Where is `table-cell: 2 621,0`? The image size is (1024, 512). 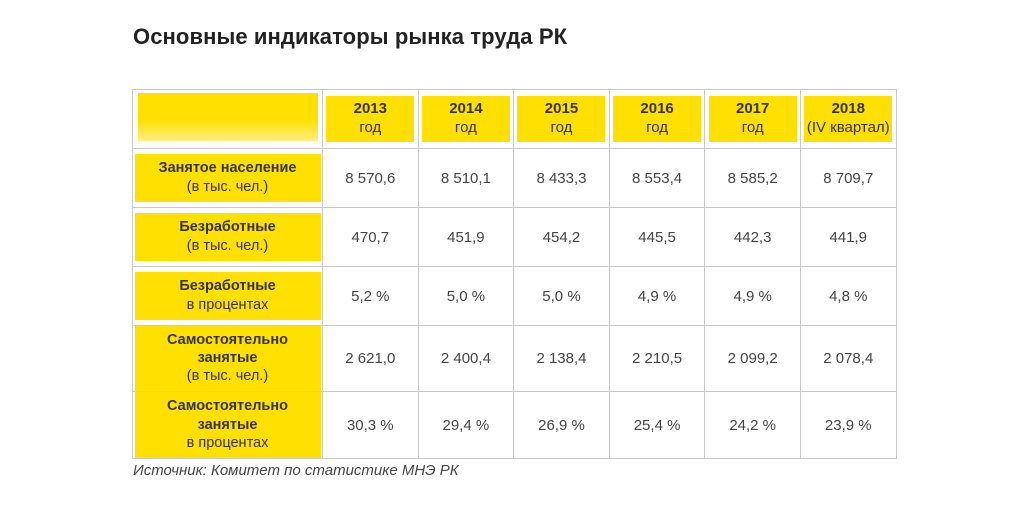
table-cell: 2 621,0 is located at coordinates (370, 358).